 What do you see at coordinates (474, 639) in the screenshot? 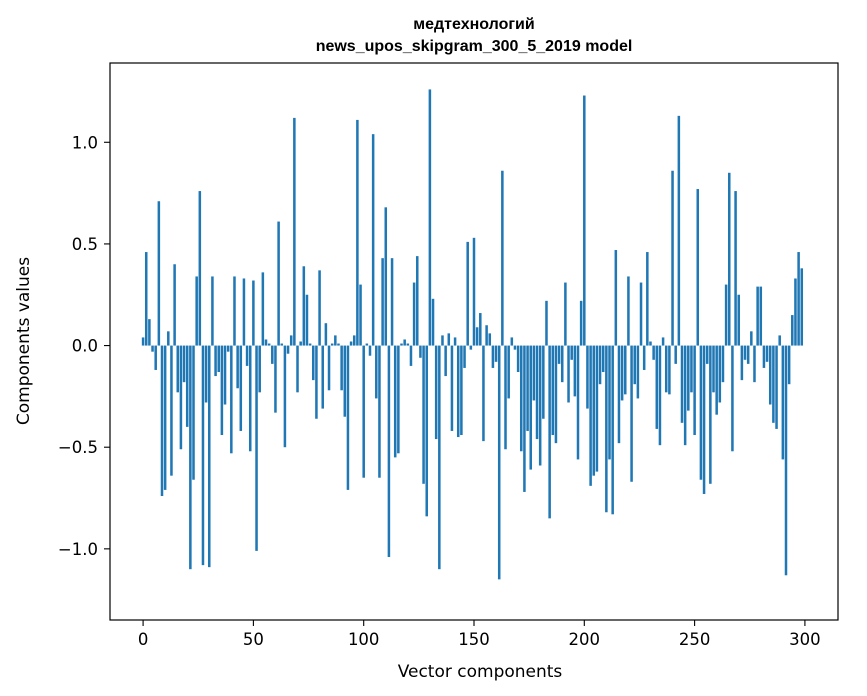
I see `x-tick-label: 150` at bounding box center [474, 639].